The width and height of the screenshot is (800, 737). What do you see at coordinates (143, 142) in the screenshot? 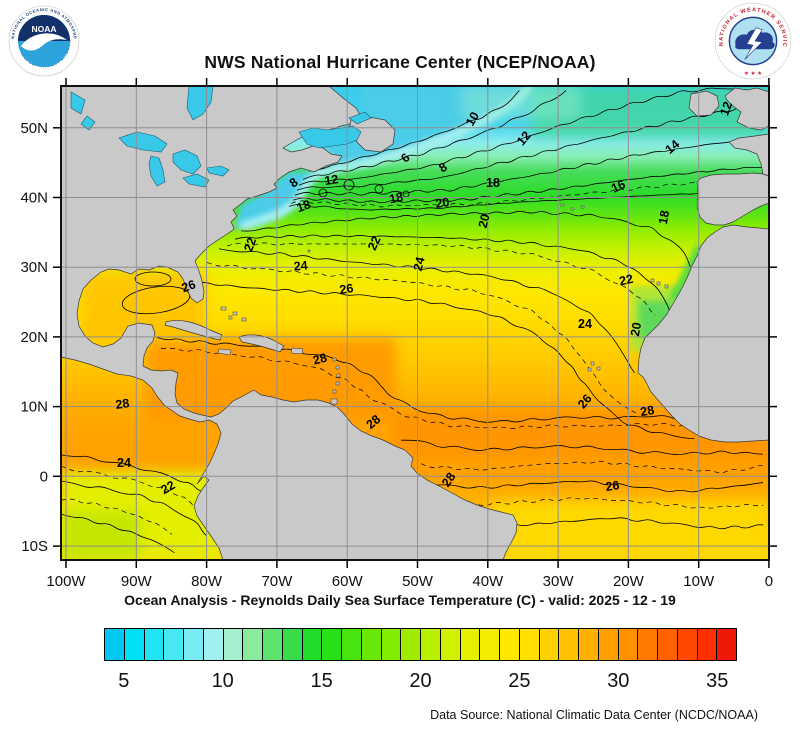
I see `lake-superior` at bounding box center [143, 142].